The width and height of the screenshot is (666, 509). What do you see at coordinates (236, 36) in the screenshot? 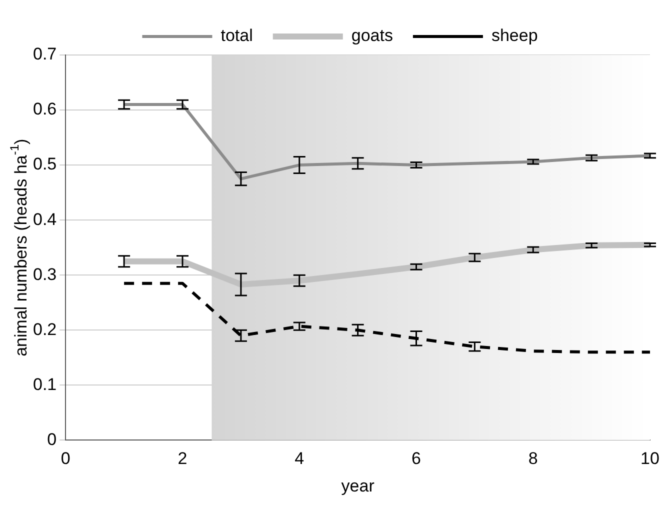
I see `legend-label: total` at bounding box center [236, 36].